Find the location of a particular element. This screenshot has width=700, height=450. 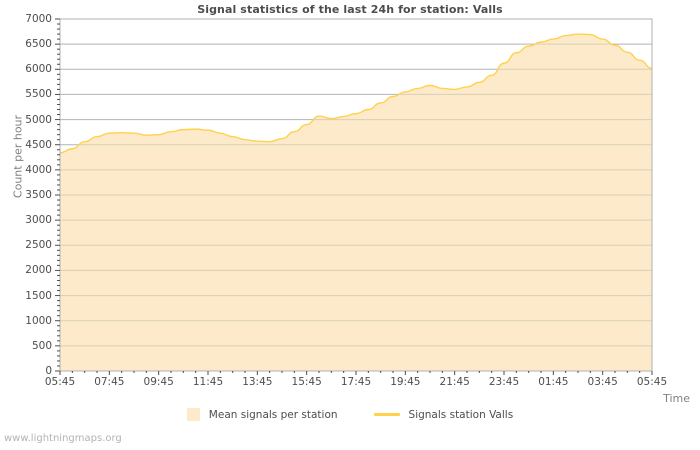

y-axis-tick-label: 3000 is located at coordinates (38, 220).